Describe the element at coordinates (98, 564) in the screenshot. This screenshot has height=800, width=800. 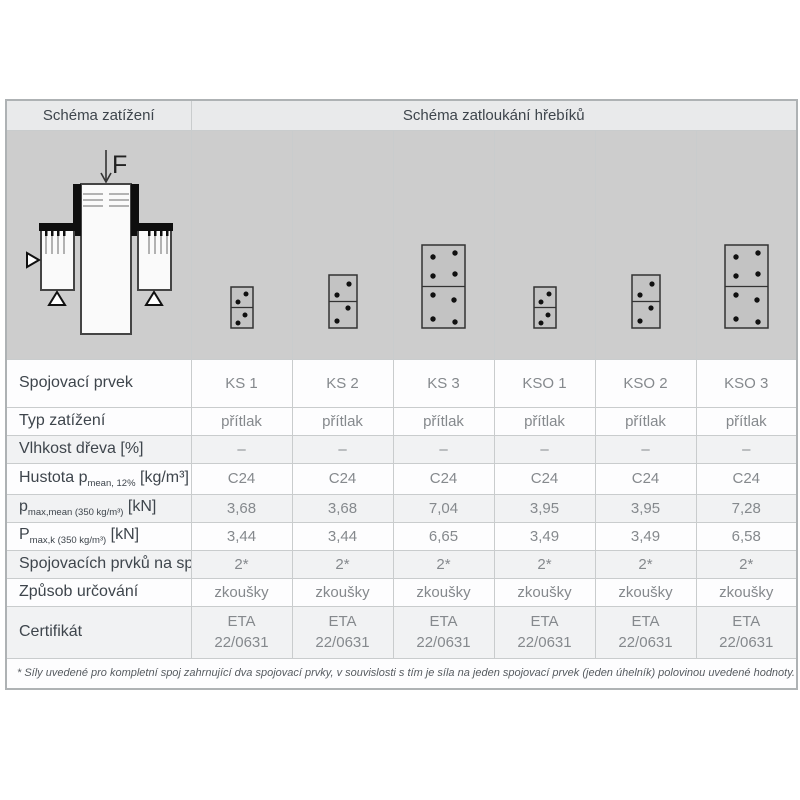
I see `row-label: Spojovacích prvků na spoj` at that location.